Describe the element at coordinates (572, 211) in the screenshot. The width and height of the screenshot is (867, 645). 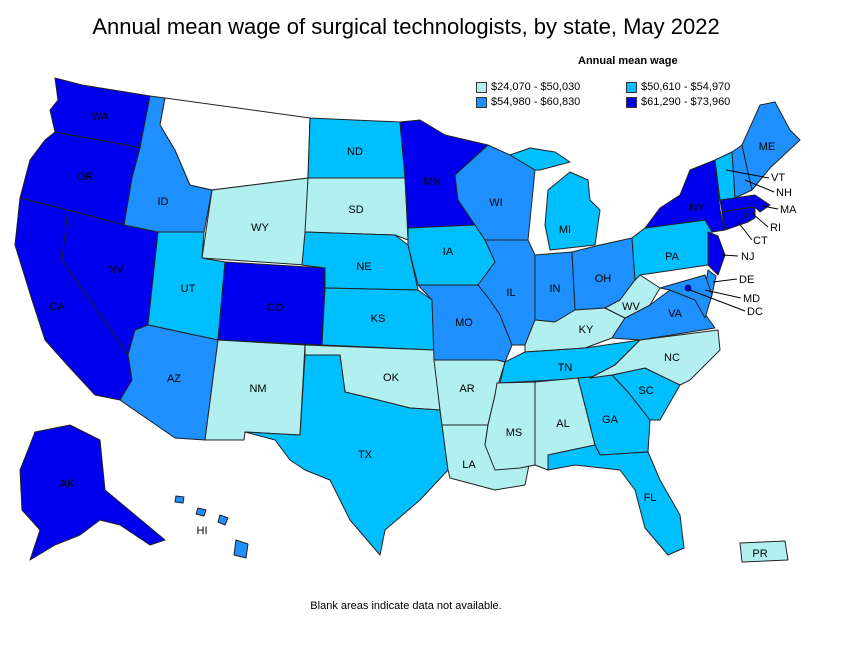
I see `state-MI` at that location.